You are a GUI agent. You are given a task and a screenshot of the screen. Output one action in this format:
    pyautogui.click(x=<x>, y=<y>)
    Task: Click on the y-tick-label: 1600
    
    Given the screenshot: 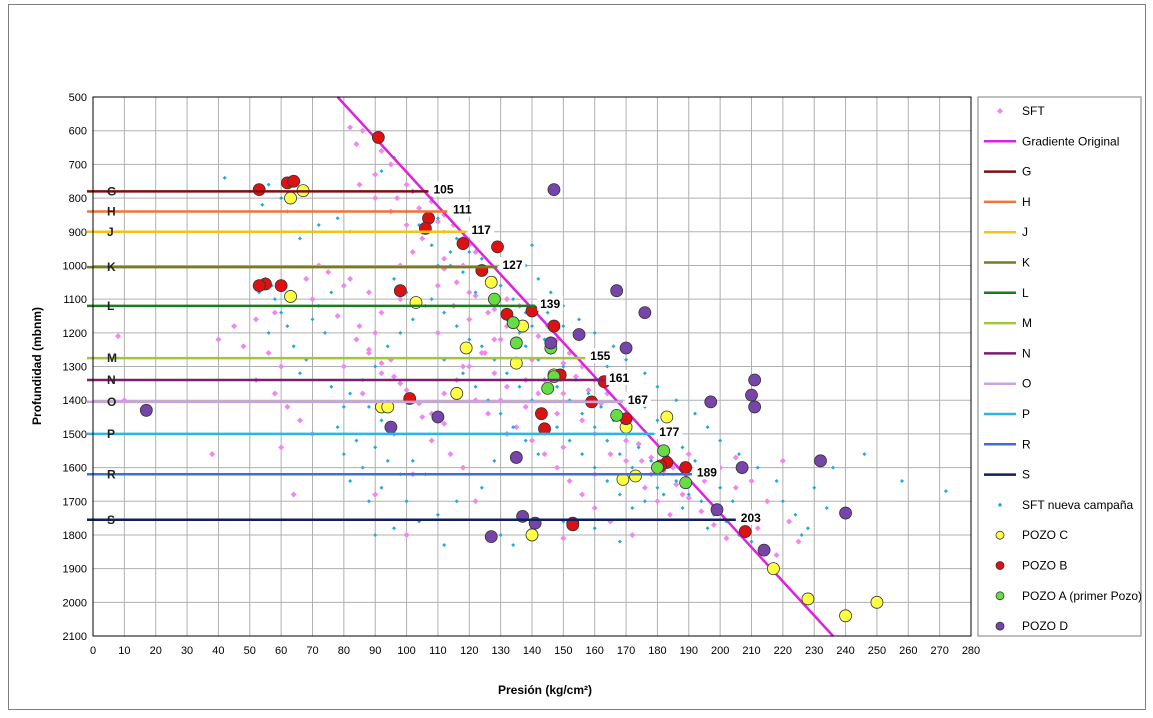 What is the action you would take?
    pyautogui.click(x=75, y=469)
    